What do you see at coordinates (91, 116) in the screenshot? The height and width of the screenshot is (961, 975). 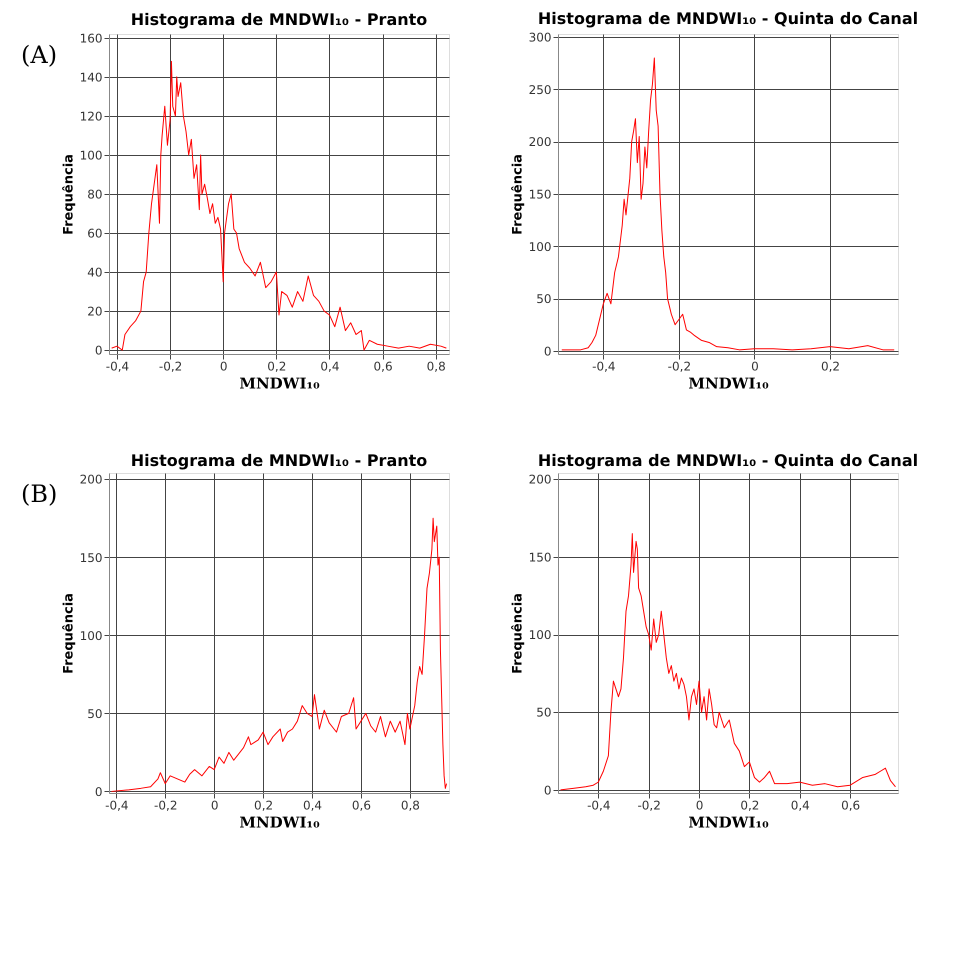 I see `y-tick-label: 120` at bounding box center [91, 116].